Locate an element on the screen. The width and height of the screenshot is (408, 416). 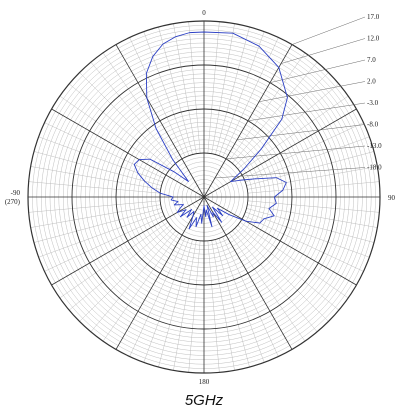
radial-tick-label: 2.0 is located at coordinates (371, 82).